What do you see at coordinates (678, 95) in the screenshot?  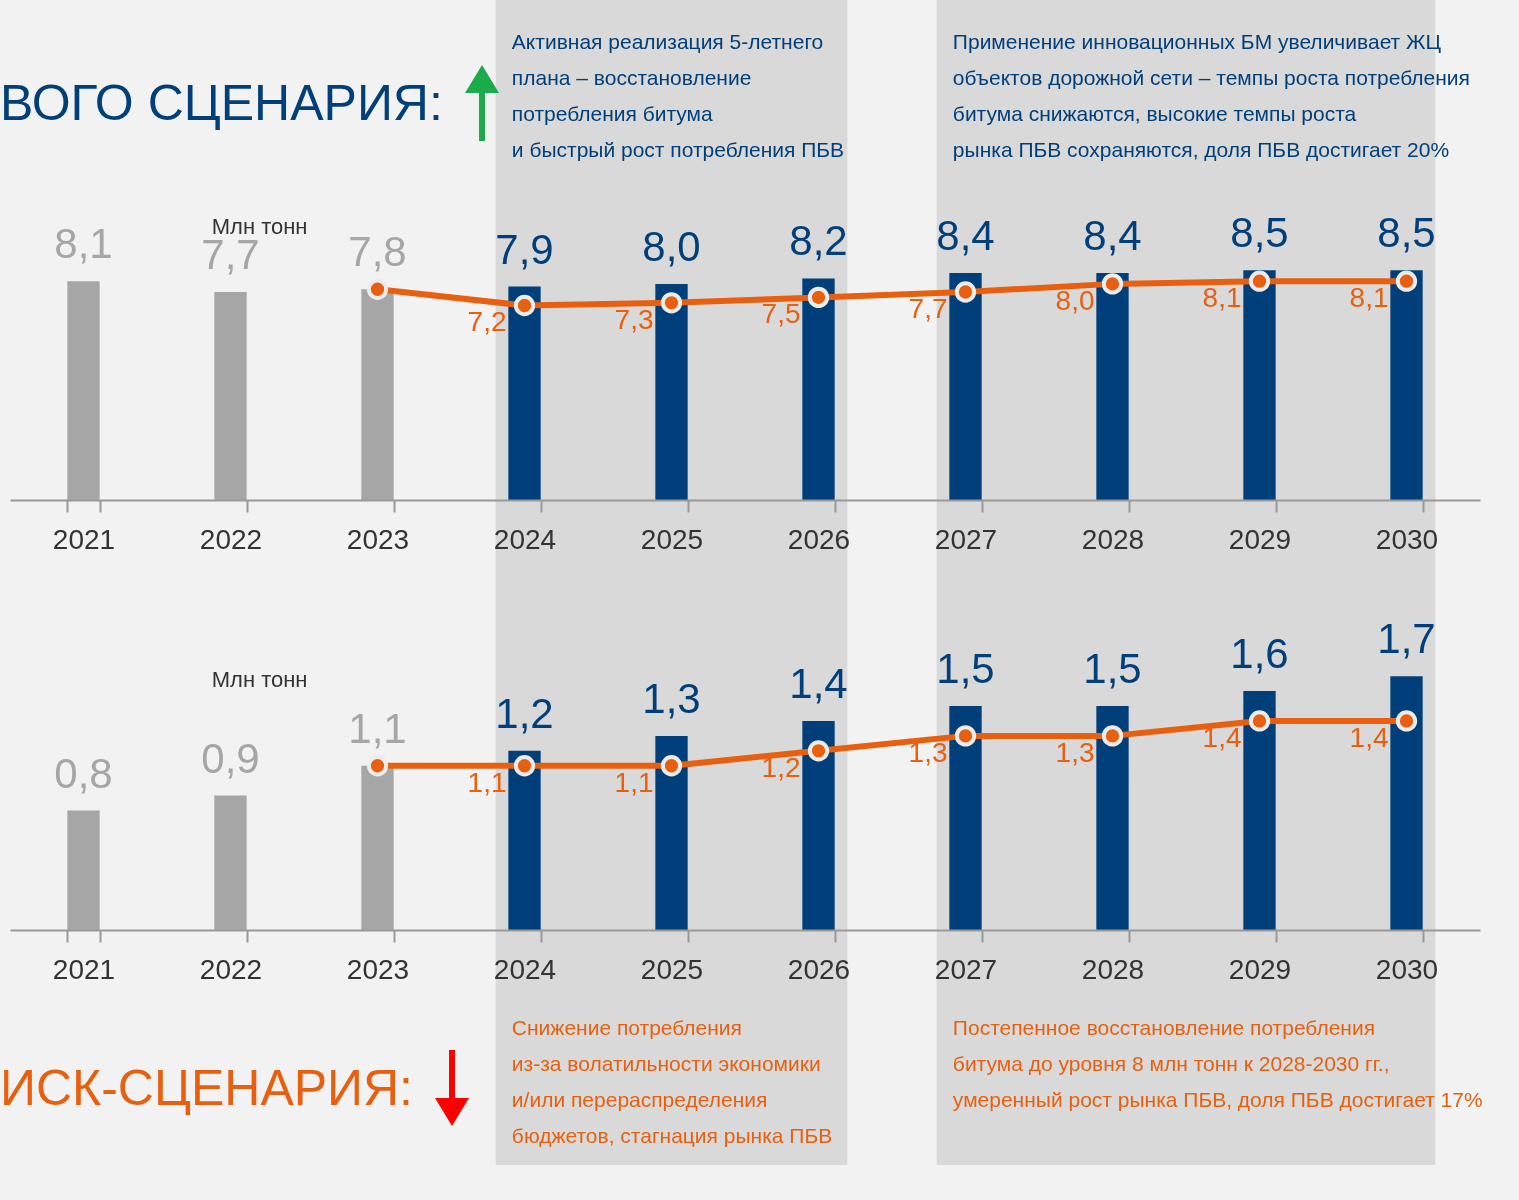 I see `band-label: Активная реализация 5-летнего плана – восстановление потребления битума и быстрый рост потребления ПБВ` at bounding box center [678, 95].